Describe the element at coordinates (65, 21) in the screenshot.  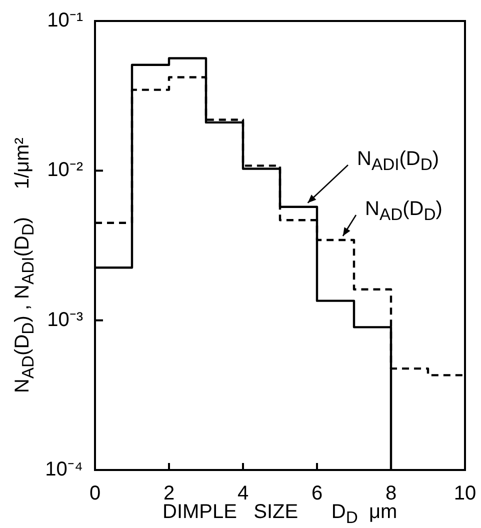
I see `y-tick-label: 10⁻¹` at that location.